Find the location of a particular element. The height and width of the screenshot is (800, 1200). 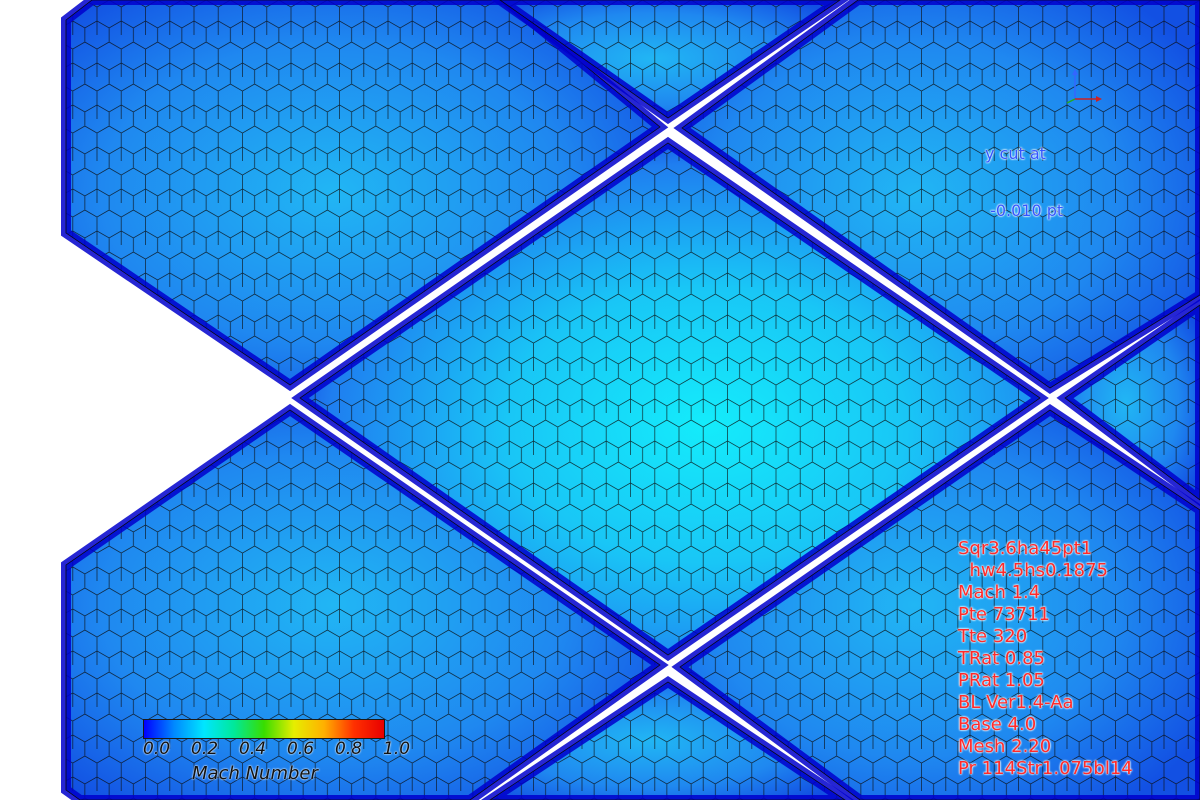

colorbar-title: Mach Number is located at coordinates (255, 773).